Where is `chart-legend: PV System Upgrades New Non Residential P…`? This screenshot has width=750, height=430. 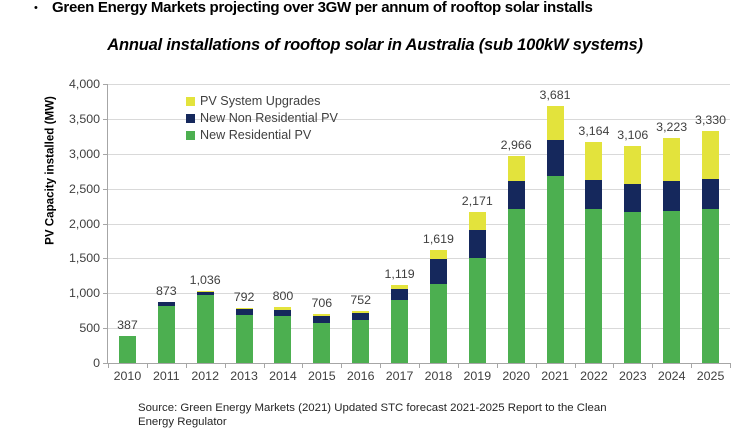 chart-legend: PV System Upgrades New Non Residential P… is located at coordinates (262, 118).